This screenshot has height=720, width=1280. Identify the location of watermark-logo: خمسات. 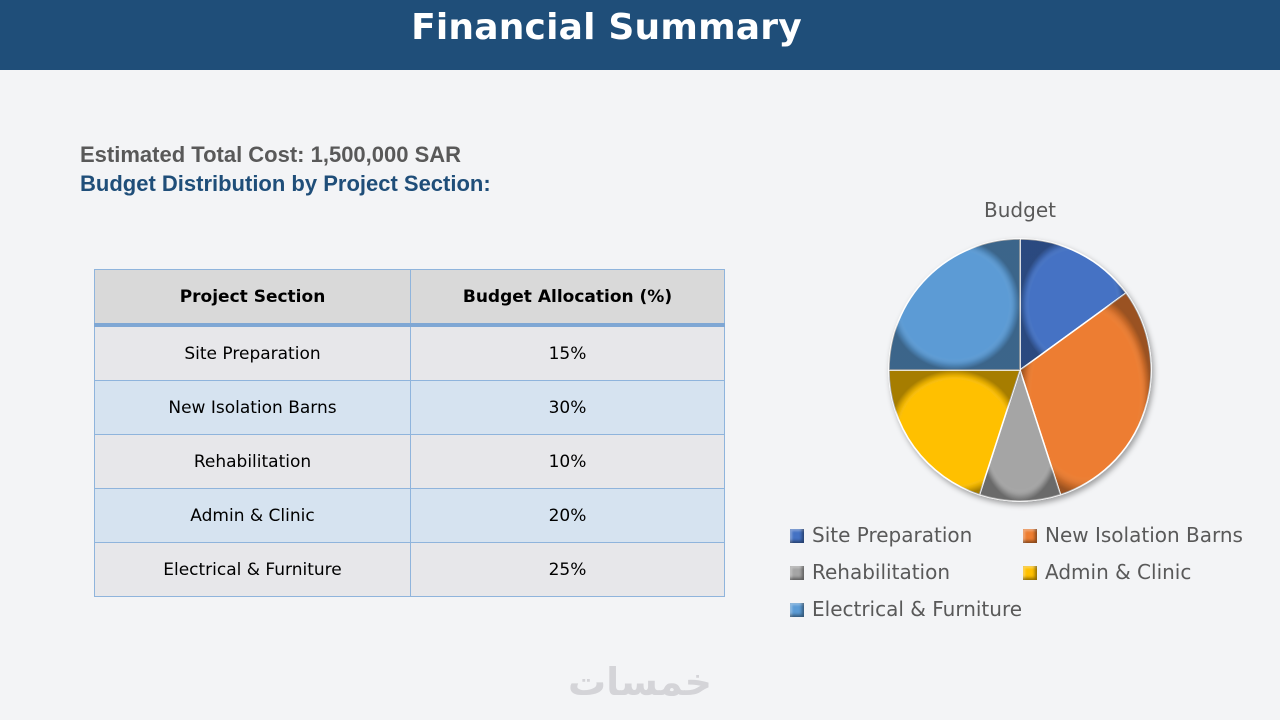
(640, 682).